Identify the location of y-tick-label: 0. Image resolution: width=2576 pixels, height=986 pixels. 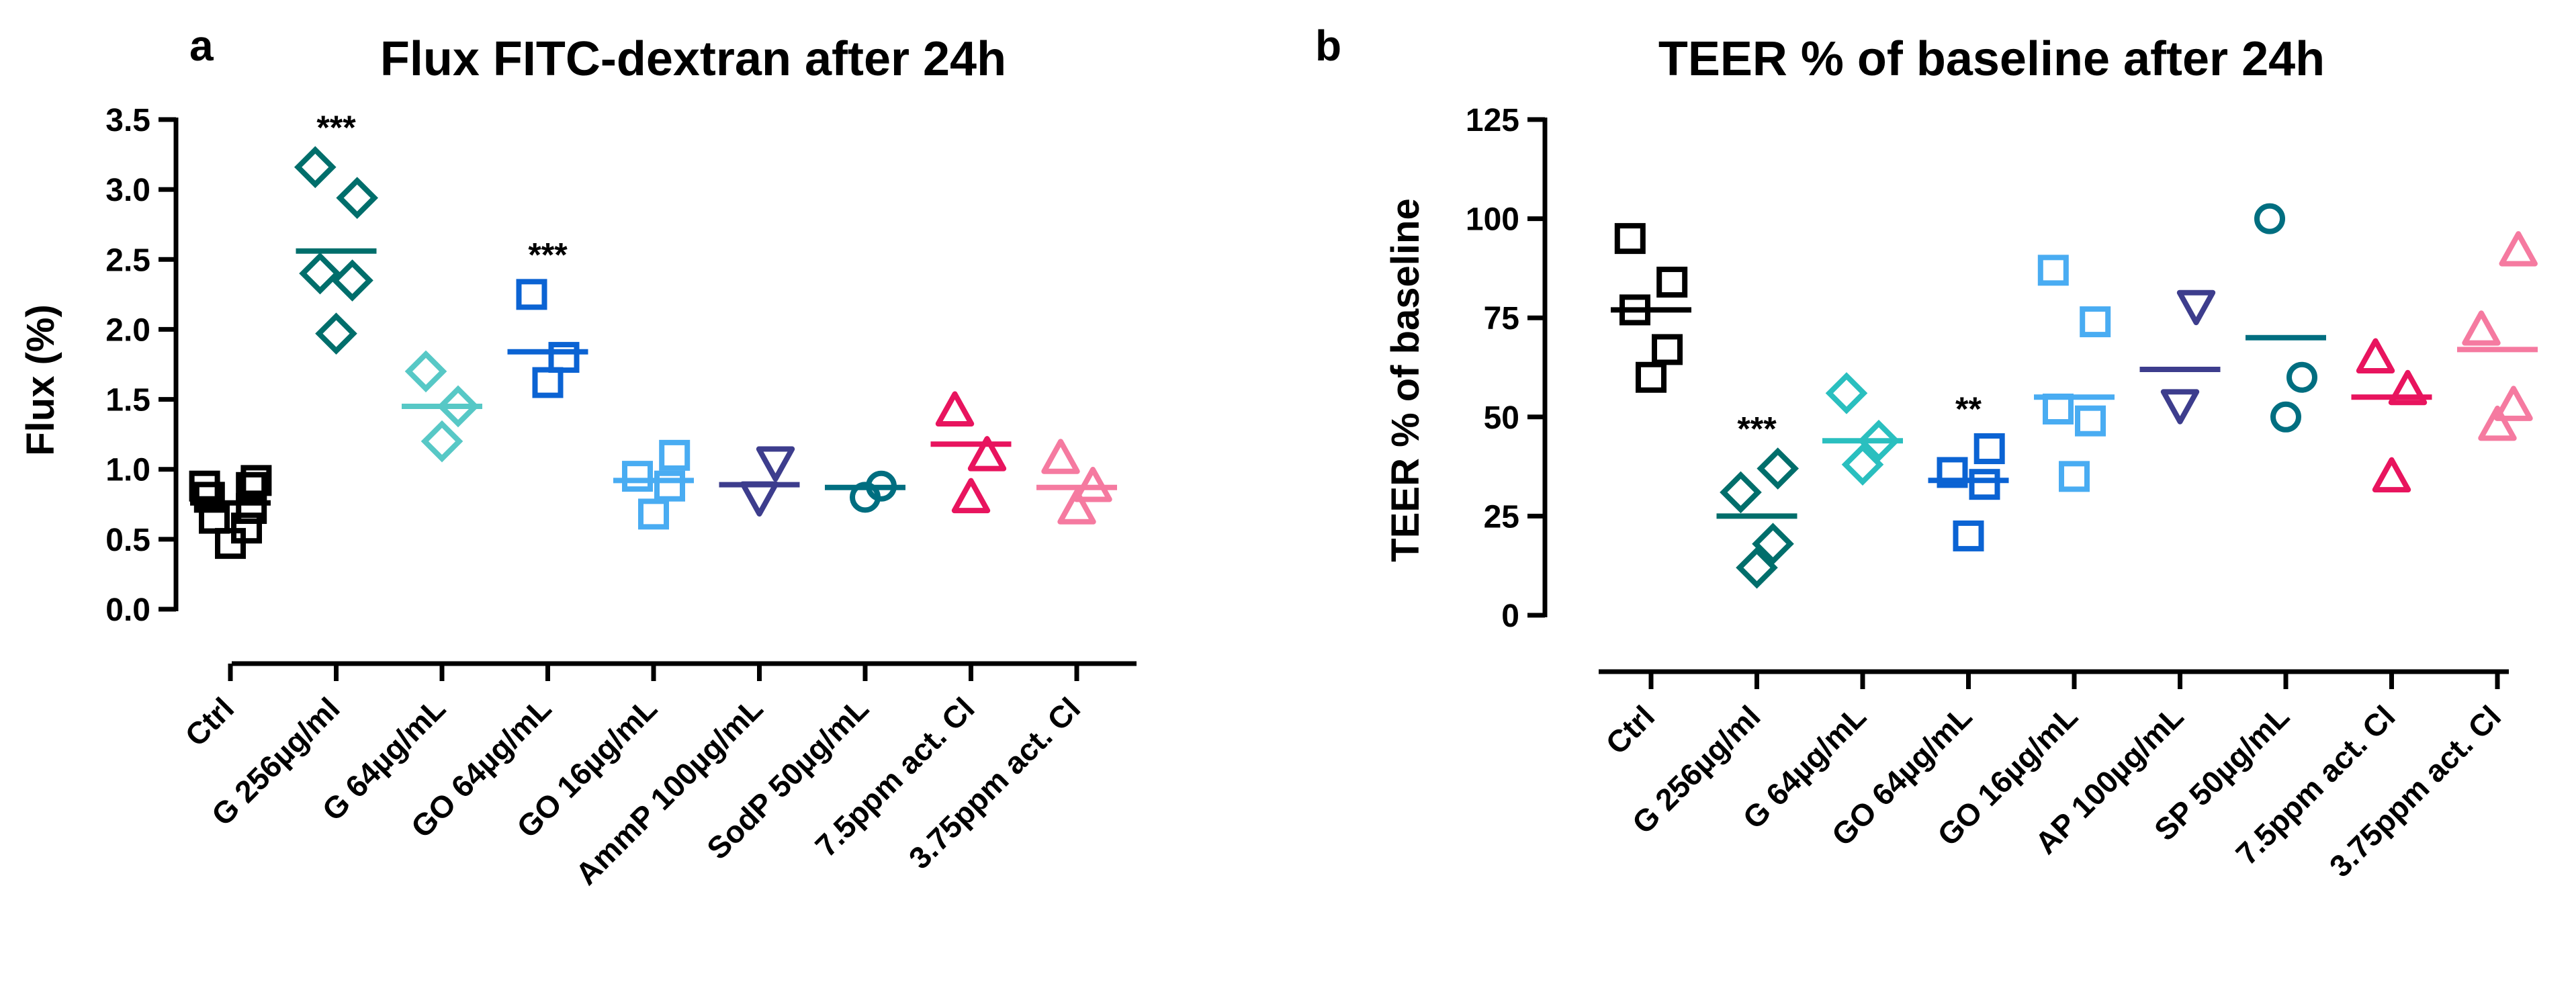
(1510, 616).